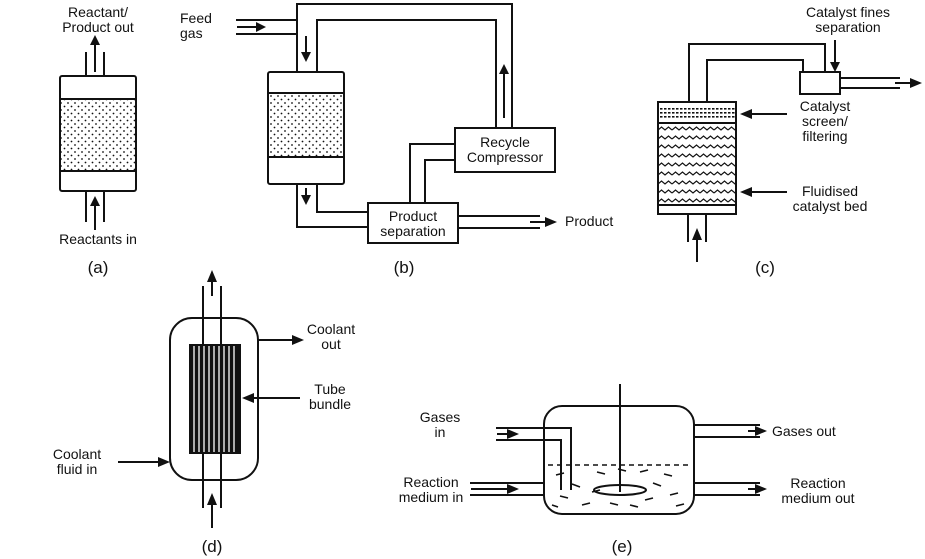 The height and width of the screenshot is (559, 925). Describe the element at coordinates (835, 67) in the screenshot. I see `fines-arrow-c` at that location.